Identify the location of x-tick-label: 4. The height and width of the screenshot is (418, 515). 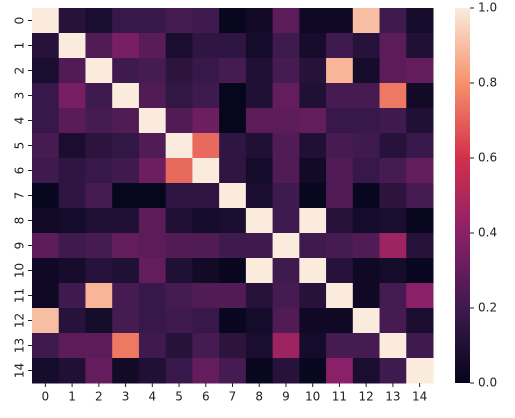
(152, 397).